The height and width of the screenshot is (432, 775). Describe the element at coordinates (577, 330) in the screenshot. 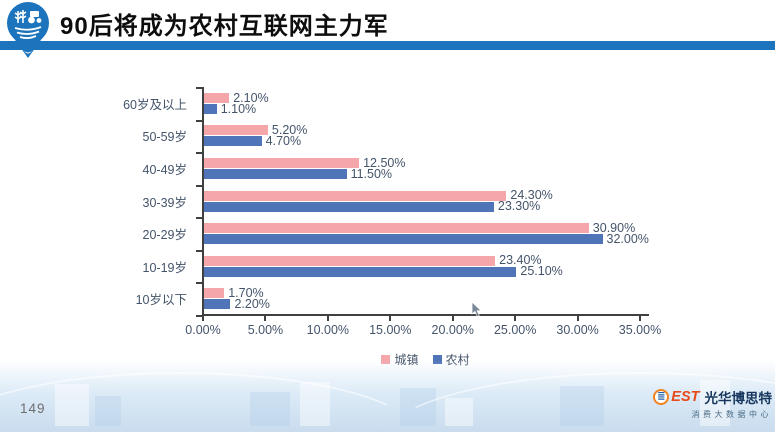

I see `x-axis-tick-label: 30.00%` at that location.